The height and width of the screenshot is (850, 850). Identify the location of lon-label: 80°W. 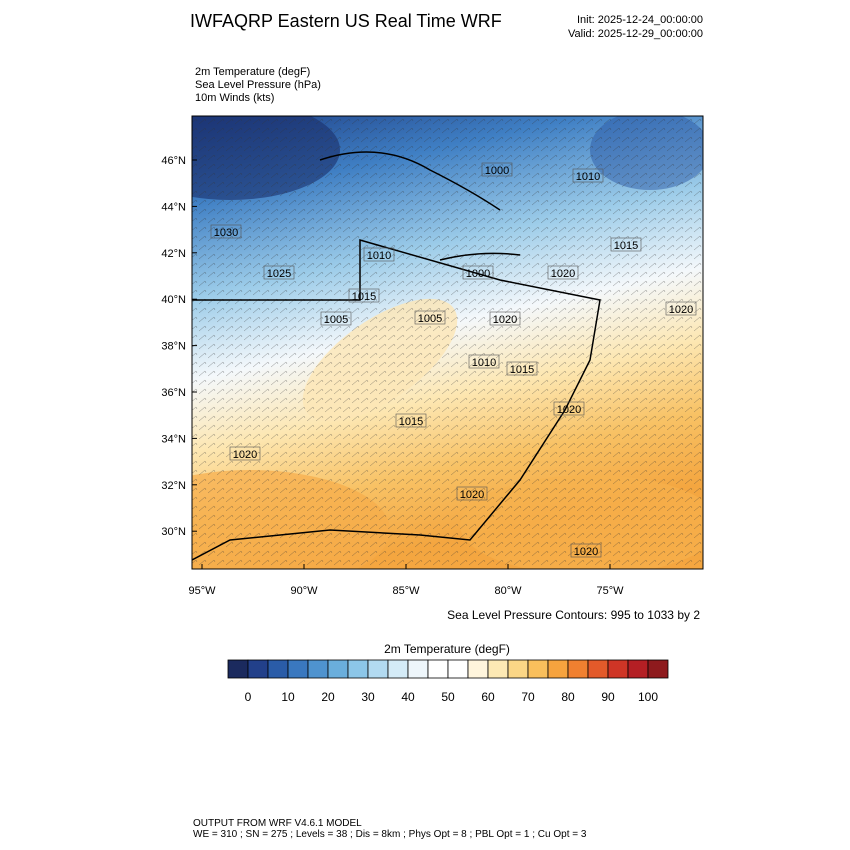
(508, 591).